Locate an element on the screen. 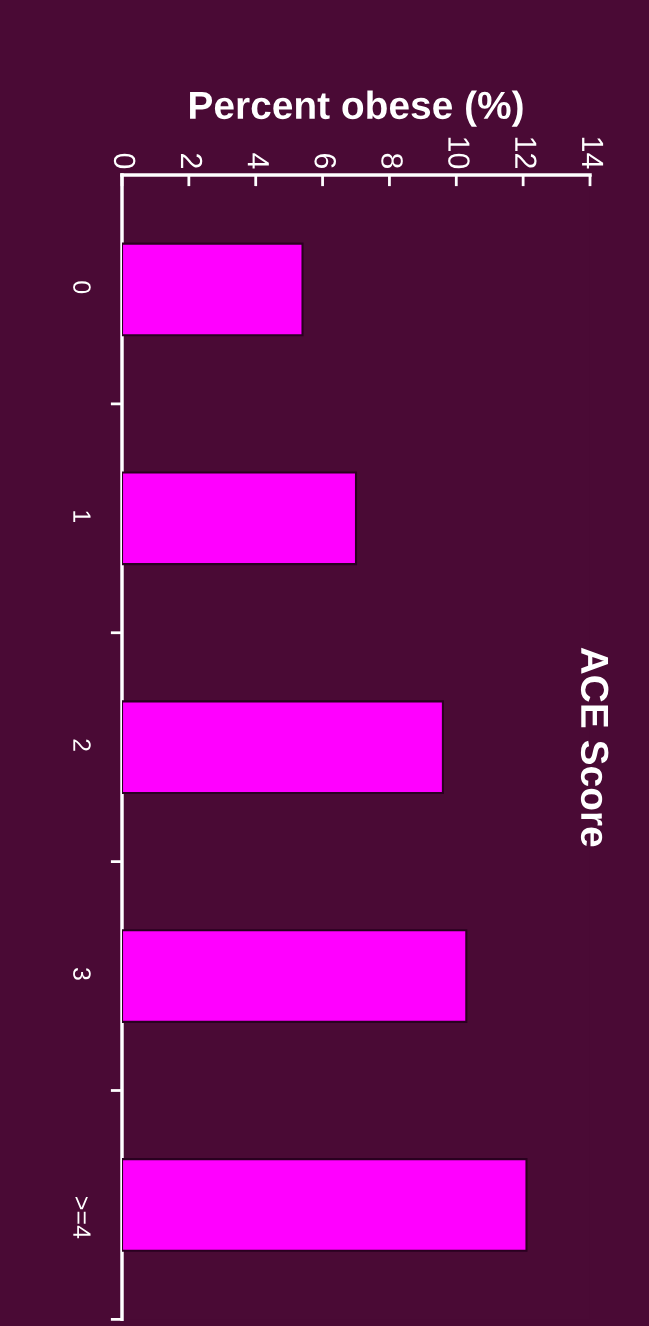 This screenshot has width=649, height=1326. y-axis-title: ACE Score is located at coordinates (594, 747).